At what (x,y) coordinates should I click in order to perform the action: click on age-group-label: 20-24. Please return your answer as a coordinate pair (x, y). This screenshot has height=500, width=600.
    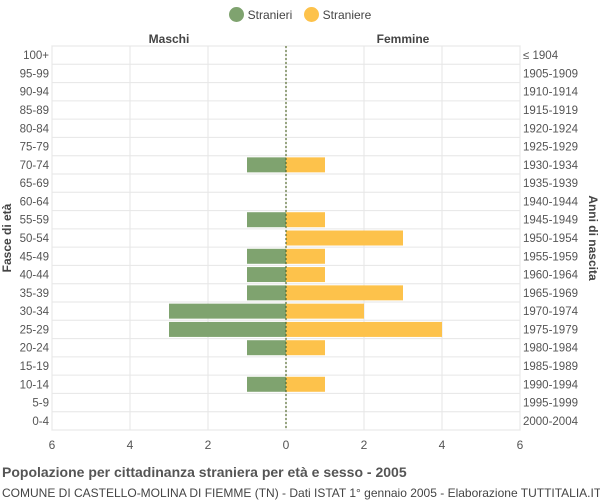
    Looking at the image, I should click on (35, 349).